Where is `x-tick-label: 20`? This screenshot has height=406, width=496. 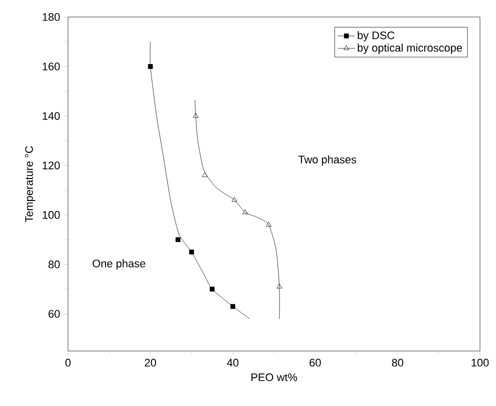 x-tick-label: 20 is located at coordinates (150, 362).